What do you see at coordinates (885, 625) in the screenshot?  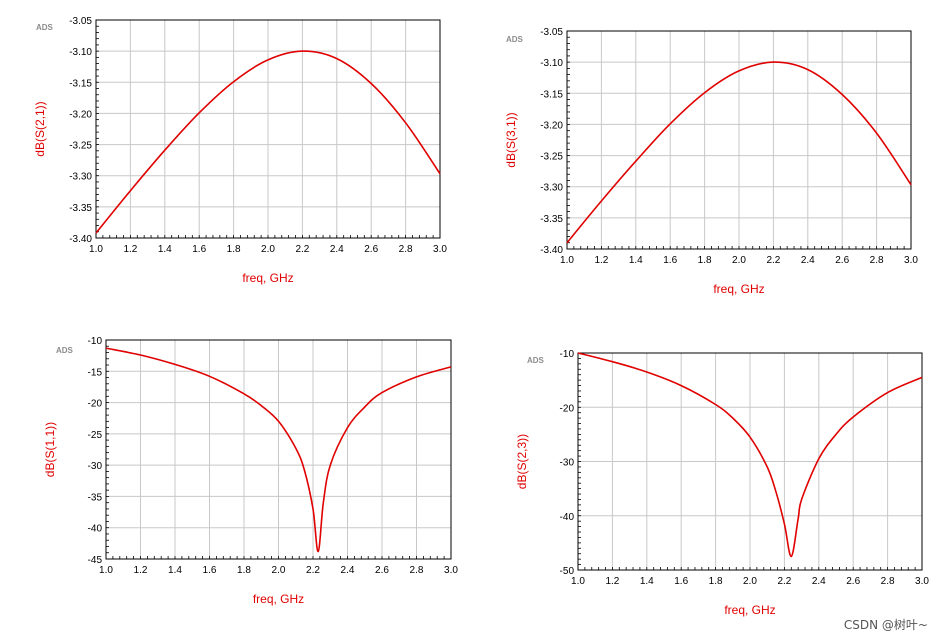 I see `watermark: CSDN @树叶~` at bounding box center [885, 625].